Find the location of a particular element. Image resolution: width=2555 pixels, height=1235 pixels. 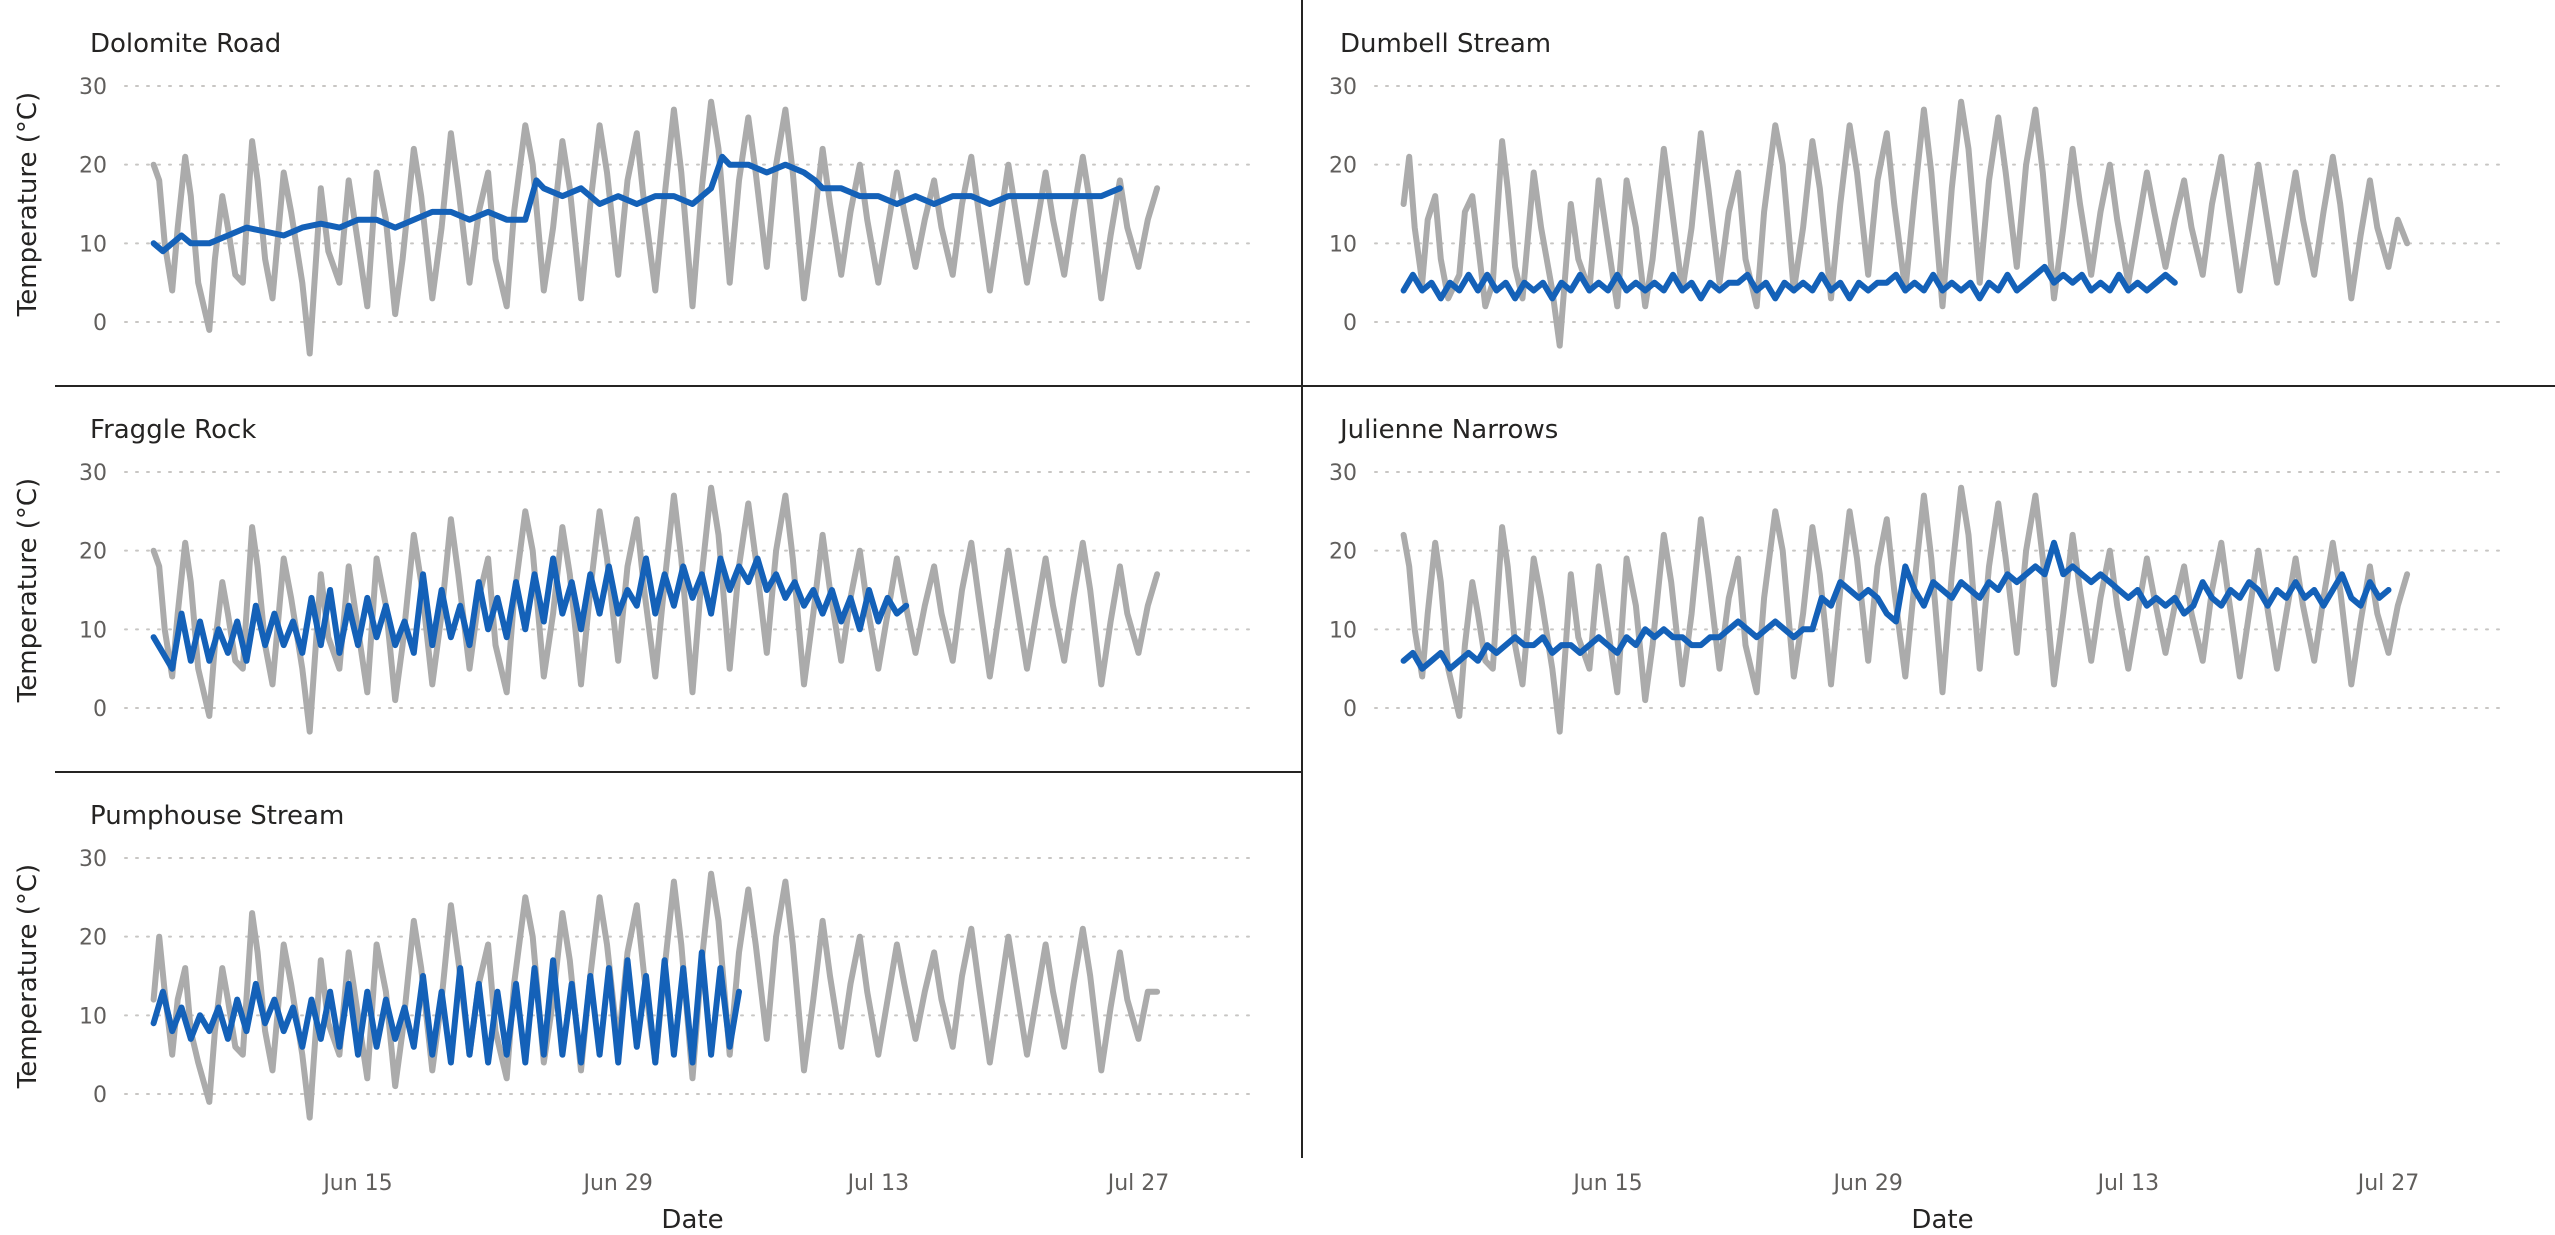

panel-title: Dolomite Road is located at coordinates (185, 44).